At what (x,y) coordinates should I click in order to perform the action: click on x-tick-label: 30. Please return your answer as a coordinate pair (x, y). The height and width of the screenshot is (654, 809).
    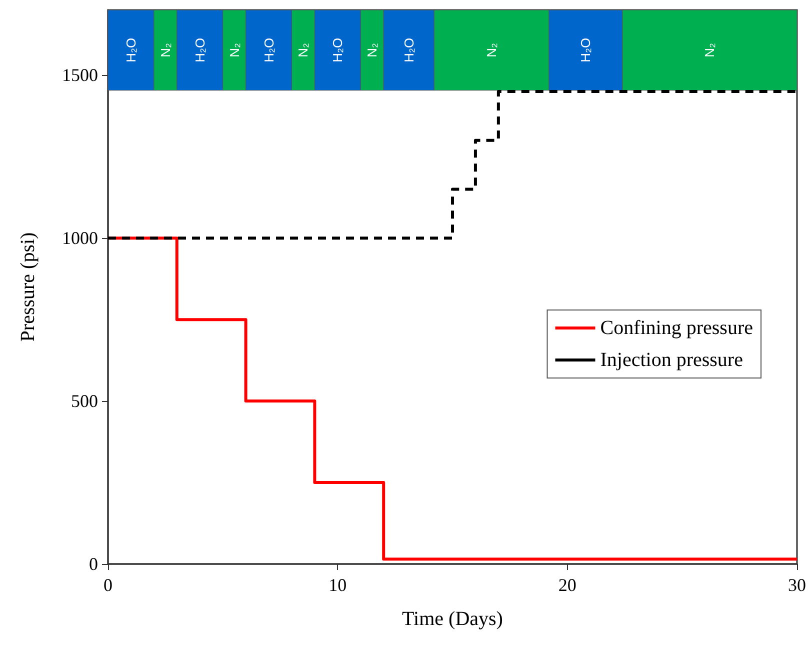
    Looking at the image, I should click on (797, 585).